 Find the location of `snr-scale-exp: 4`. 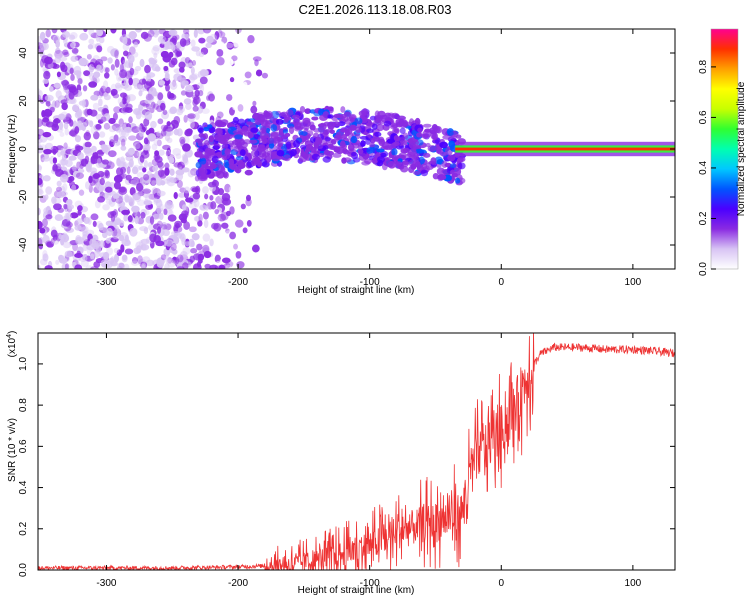

snr-scale-exp: 4 is located at coordinates (9, 336).